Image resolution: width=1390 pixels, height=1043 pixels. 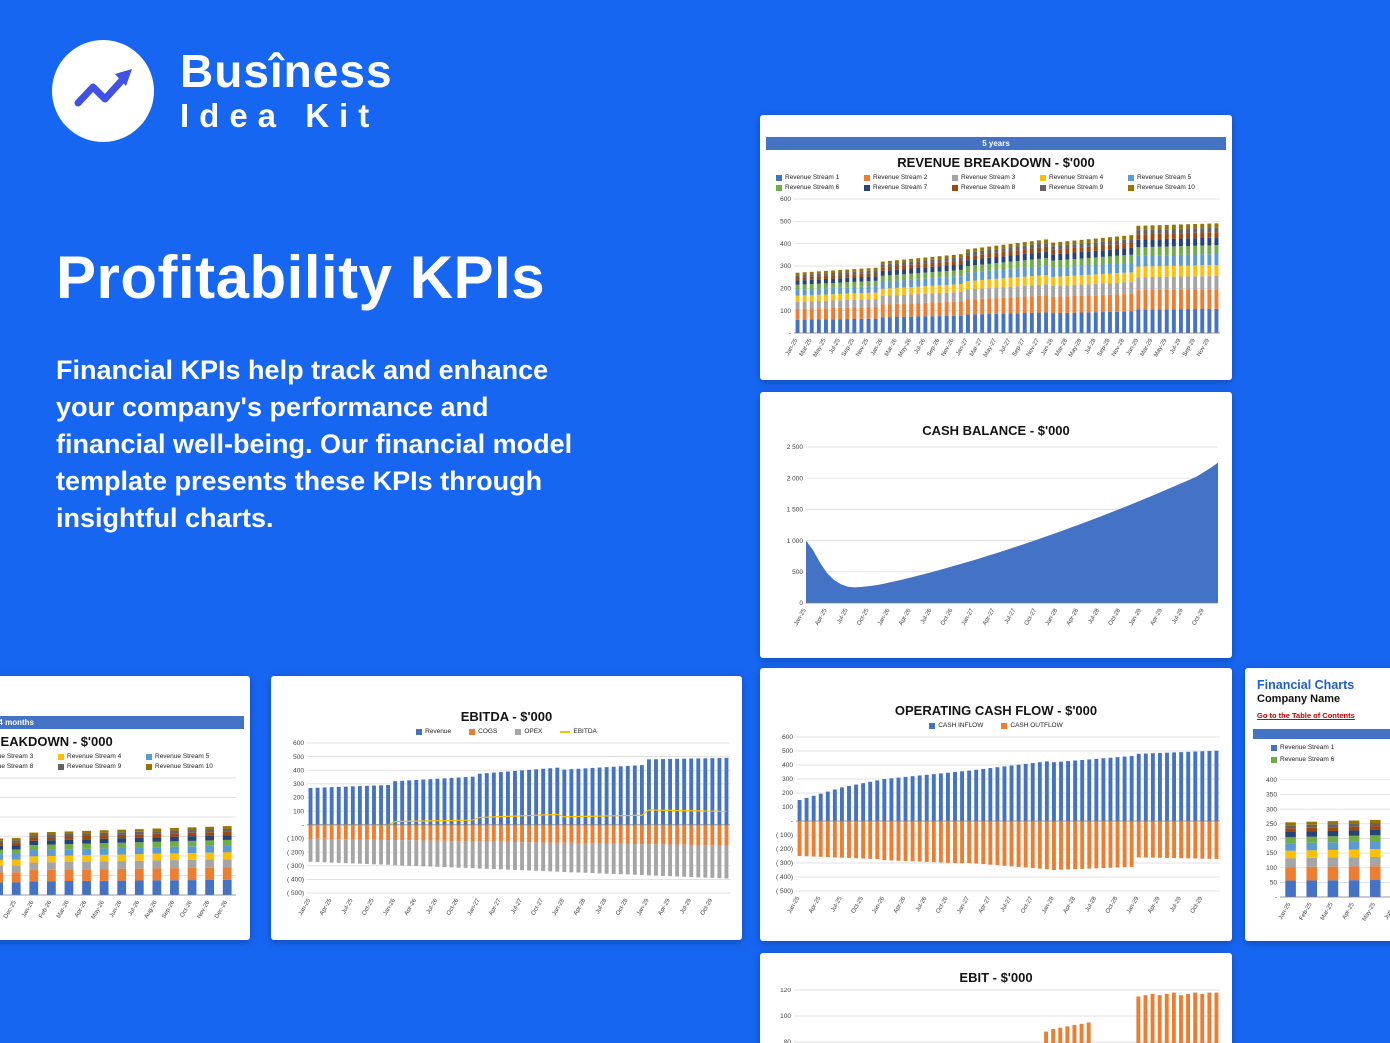 What do you see at coordinates (622, 906) in the screenshot?
I see `svg-text: Oct-28` at bounding box center [622, 906].